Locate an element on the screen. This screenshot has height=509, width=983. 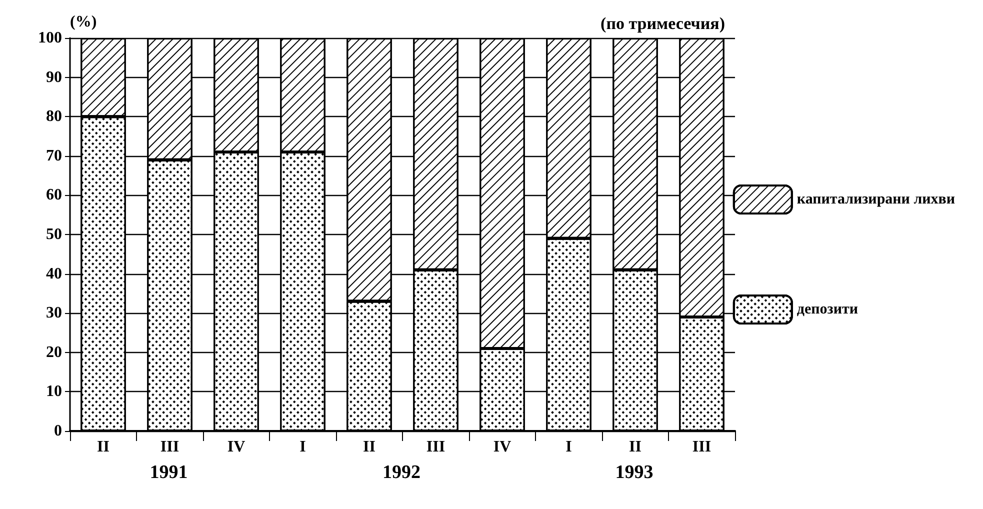
y-tick-label: 60 is located at coordinates (54, 195).